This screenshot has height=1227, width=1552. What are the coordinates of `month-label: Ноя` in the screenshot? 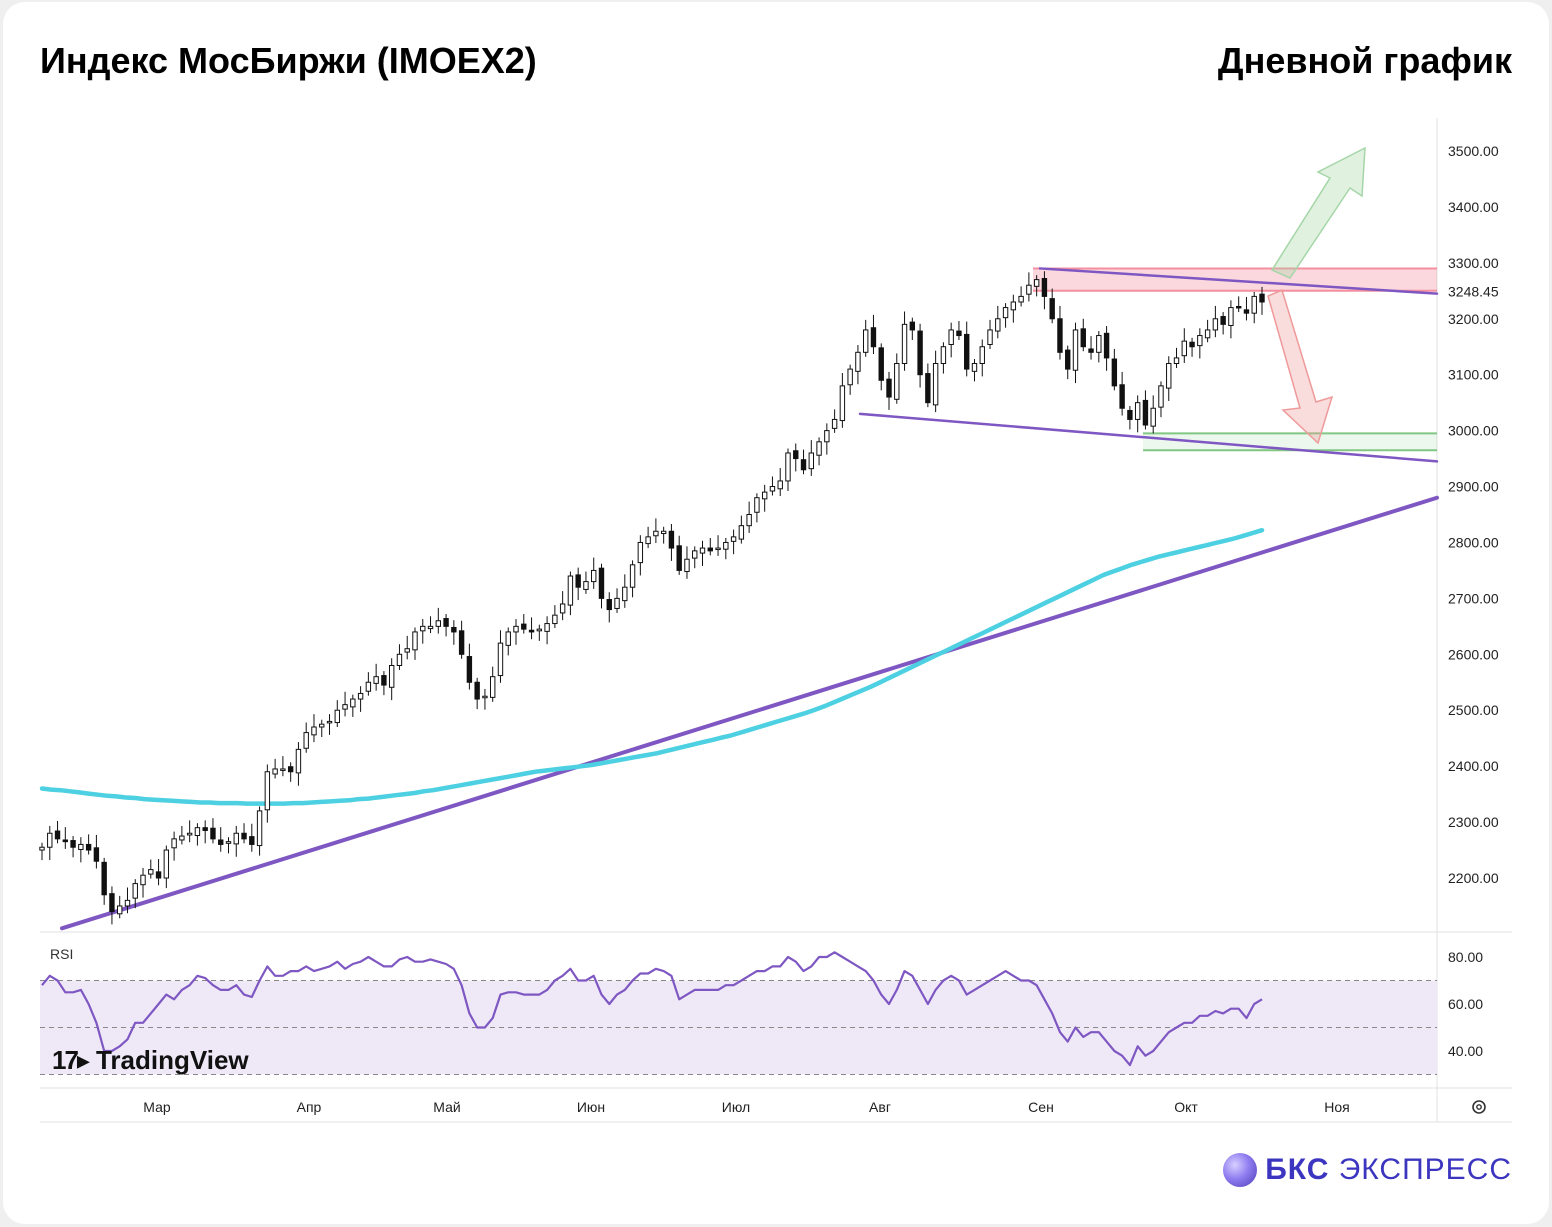 It's located at (1336, 1107).